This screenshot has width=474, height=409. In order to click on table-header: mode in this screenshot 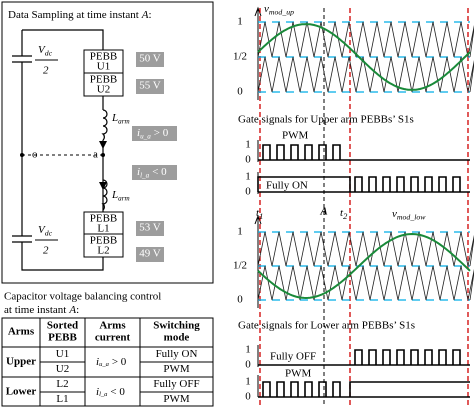, I will do `click(177, 338)`.